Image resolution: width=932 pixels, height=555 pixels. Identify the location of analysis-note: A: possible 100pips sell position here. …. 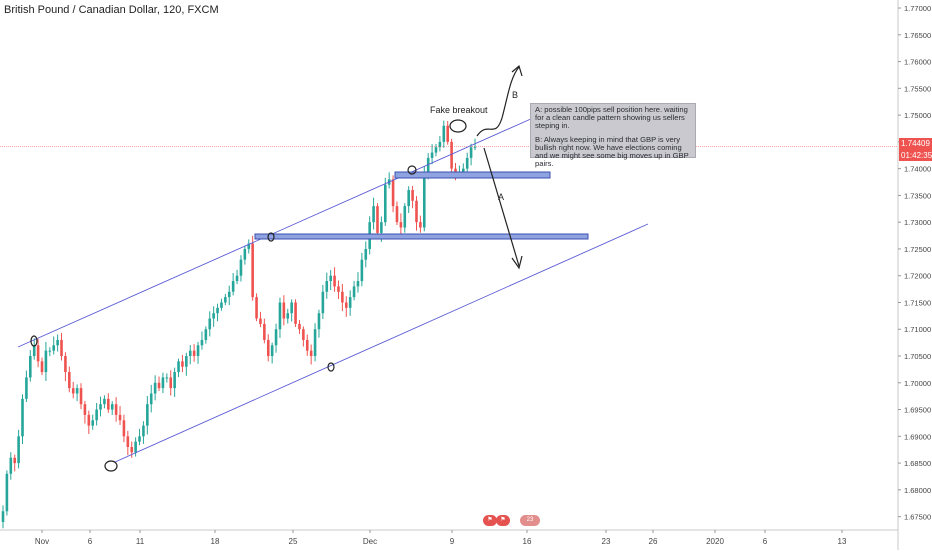
(613, 135).